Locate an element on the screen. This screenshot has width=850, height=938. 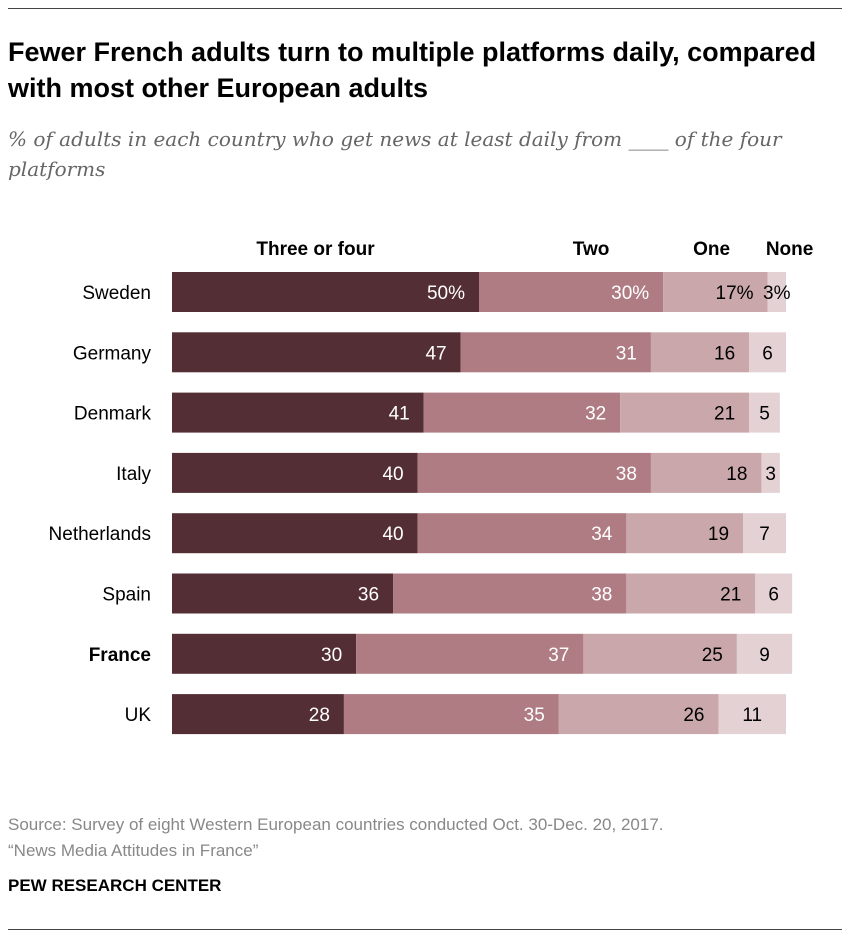
data-label: 30 is located at coordinates (331, 655).